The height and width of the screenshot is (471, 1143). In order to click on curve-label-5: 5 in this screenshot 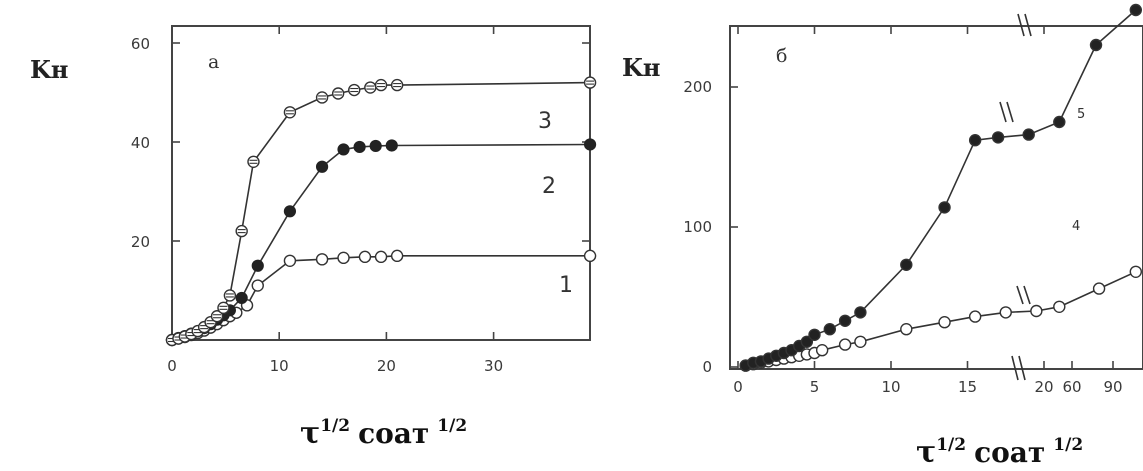, I will do `click(1081, 114)`.